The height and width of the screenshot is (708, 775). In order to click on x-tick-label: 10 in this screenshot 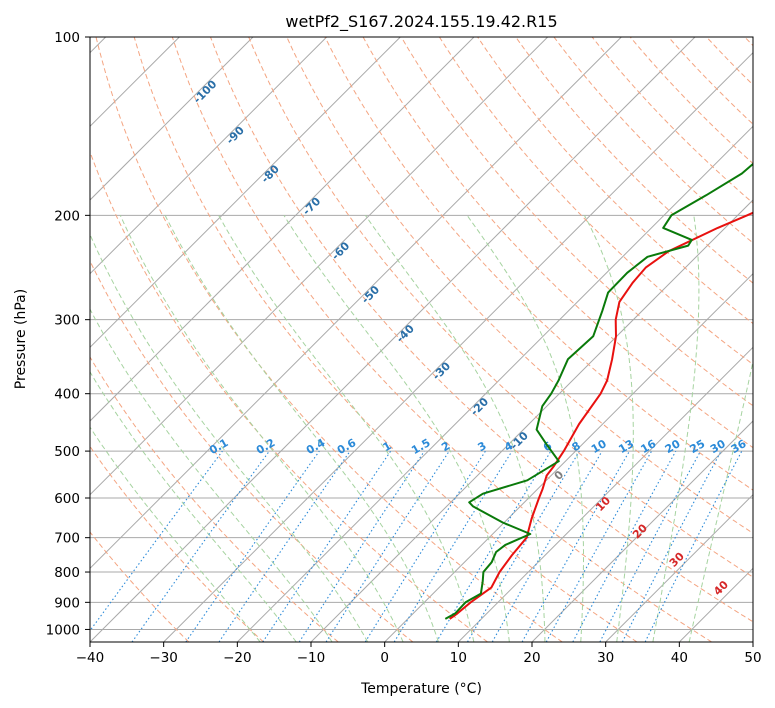, I will do `click(458, 658)`.